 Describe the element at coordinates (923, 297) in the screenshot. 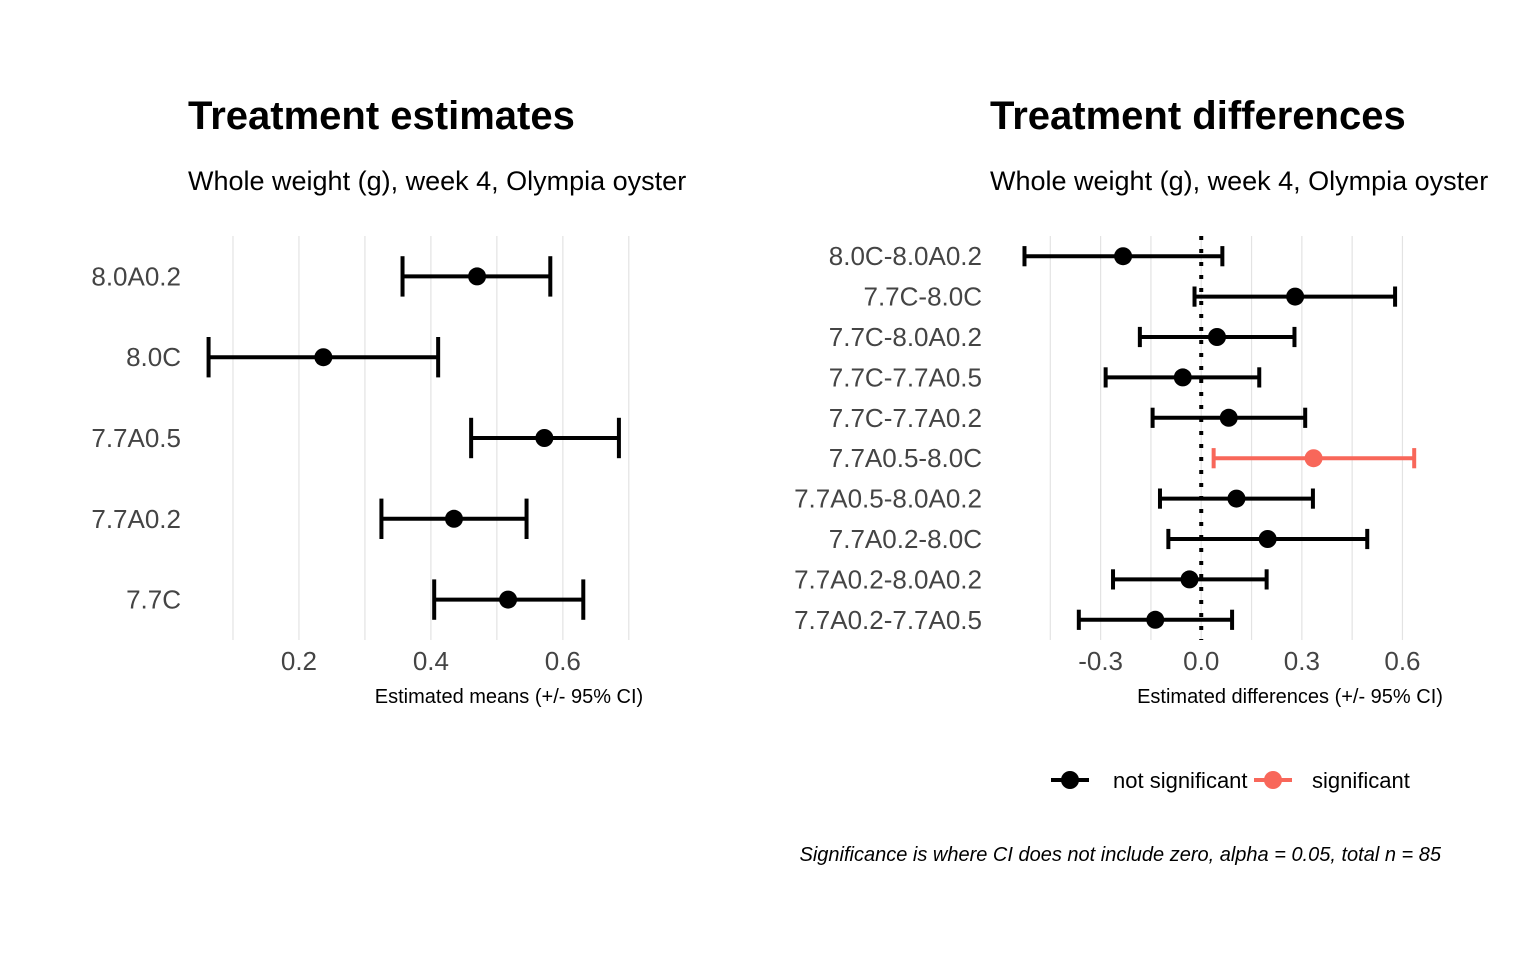

I see `y-tick-label: 7.7C-8.0C` at that location.